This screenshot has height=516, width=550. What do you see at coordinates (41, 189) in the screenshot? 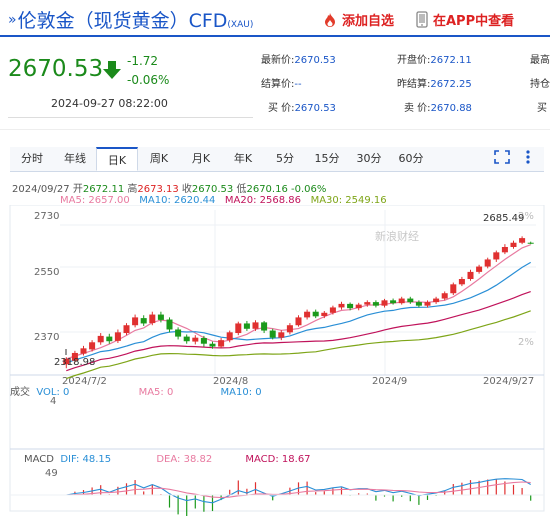
I see `ohlc-date: 2024/09/27` at bounding box center [41, 189].